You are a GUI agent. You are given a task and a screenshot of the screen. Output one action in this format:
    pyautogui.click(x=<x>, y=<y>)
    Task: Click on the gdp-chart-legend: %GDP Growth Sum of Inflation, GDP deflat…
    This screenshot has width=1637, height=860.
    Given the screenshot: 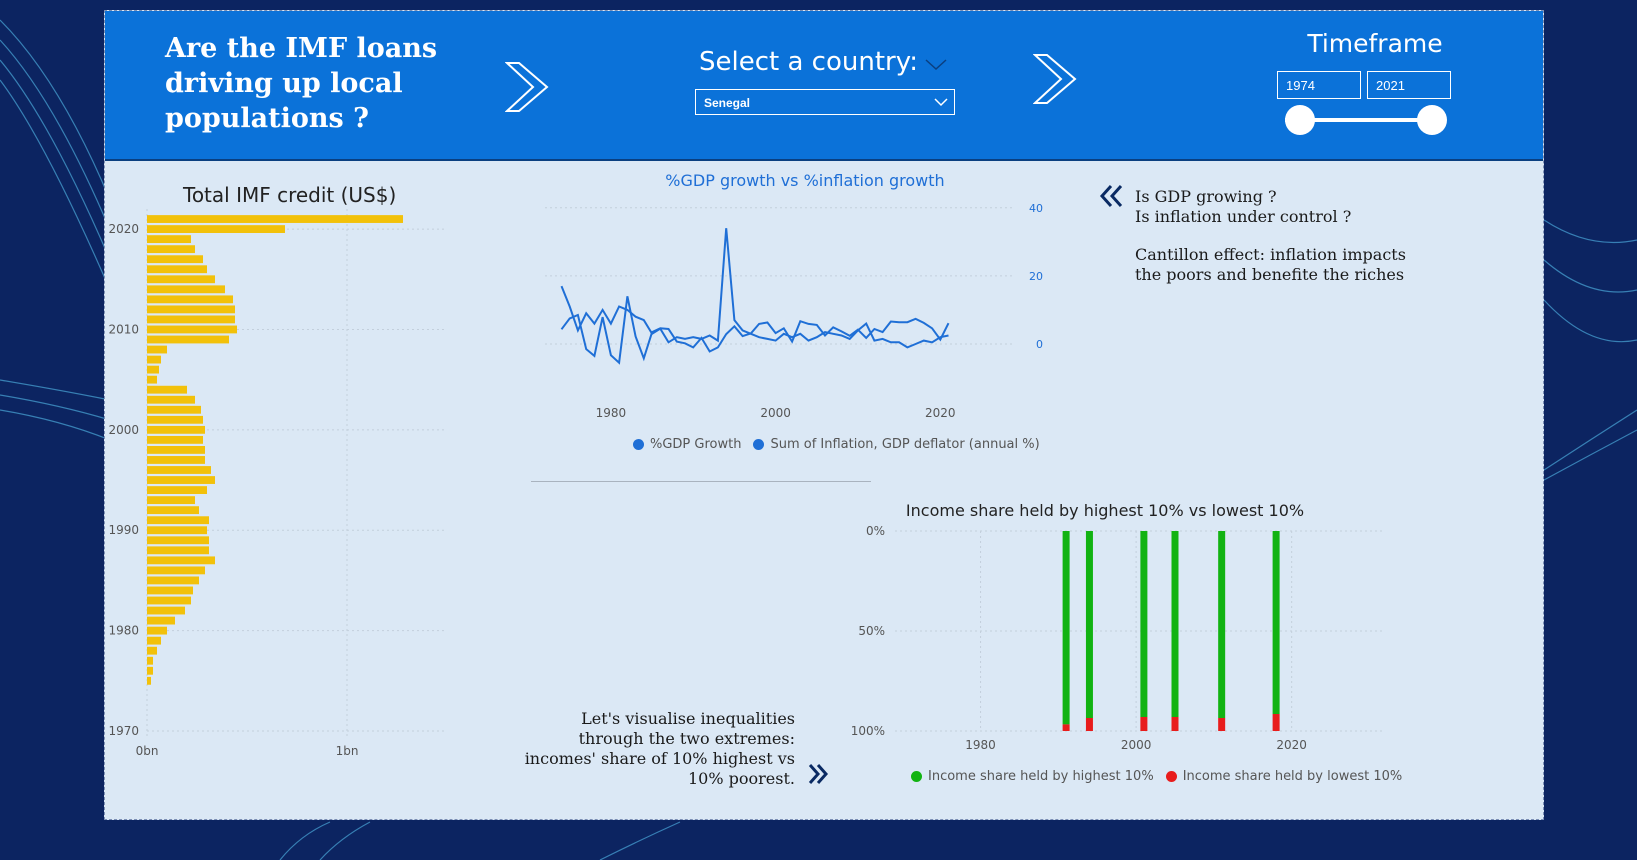 What is the action you would take?
    pyautogui.click(x=836, y=444)
    